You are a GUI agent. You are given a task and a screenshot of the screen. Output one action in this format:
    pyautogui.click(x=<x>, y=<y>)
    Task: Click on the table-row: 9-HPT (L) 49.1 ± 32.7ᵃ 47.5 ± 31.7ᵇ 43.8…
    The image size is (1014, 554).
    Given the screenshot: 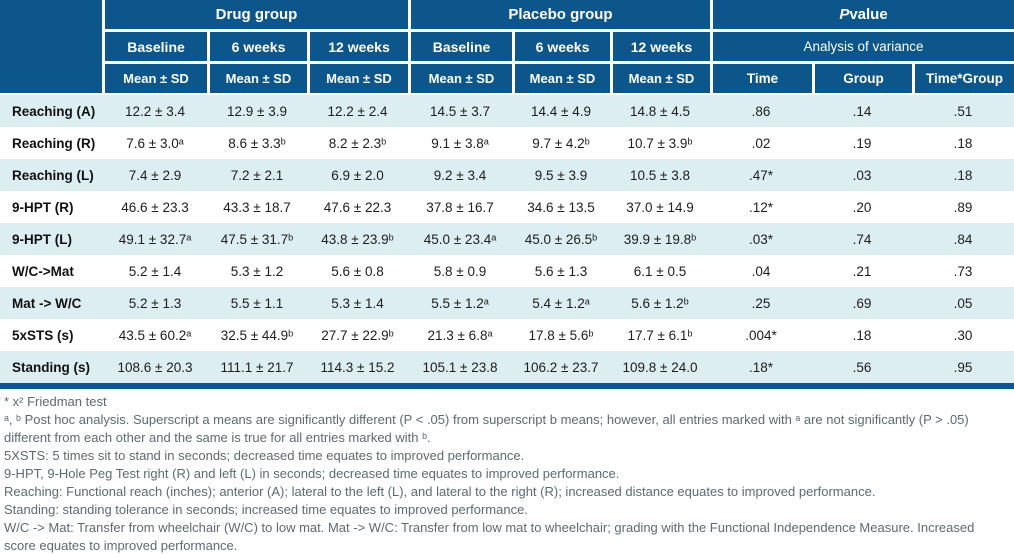 What is the action you would take?
    pyautogui.click(x=507, y=239)
    